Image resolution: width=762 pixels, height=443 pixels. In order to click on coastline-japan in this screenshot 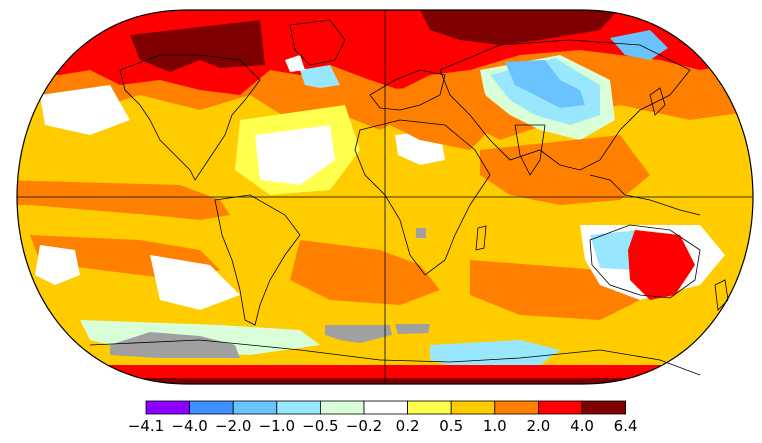, I will do `click(657, 101)`.